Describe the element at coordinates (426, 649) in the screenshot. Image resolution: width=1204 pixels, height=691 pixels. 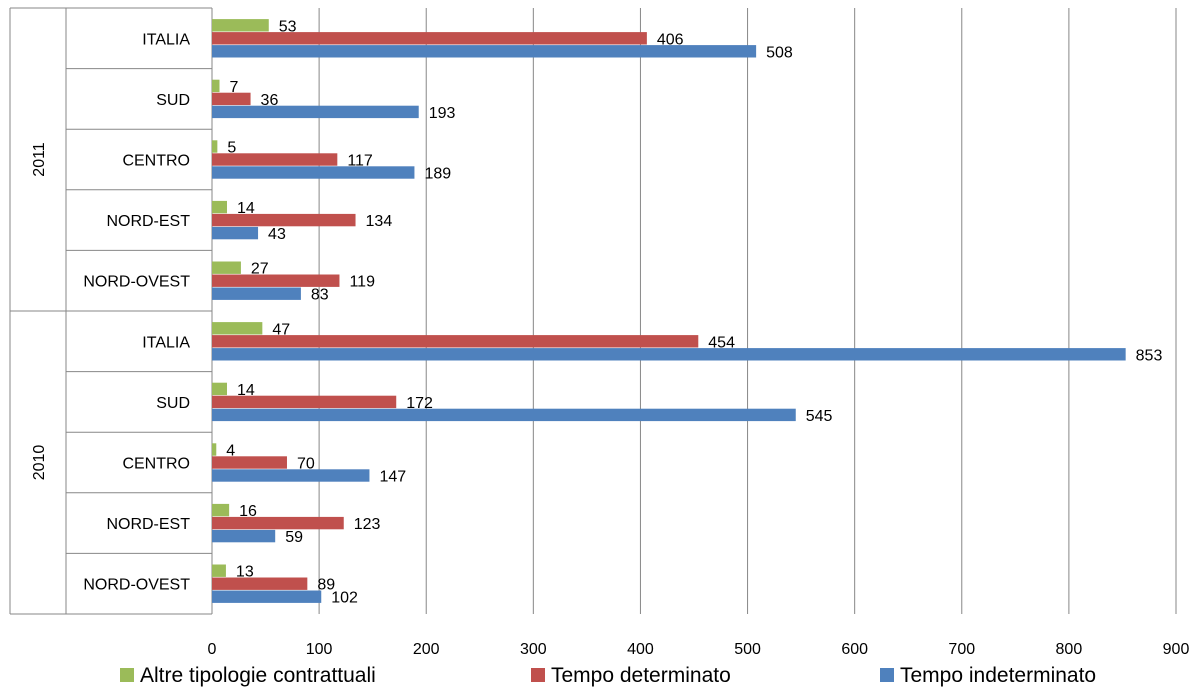
I see `x-tick-label: 200` at that location.